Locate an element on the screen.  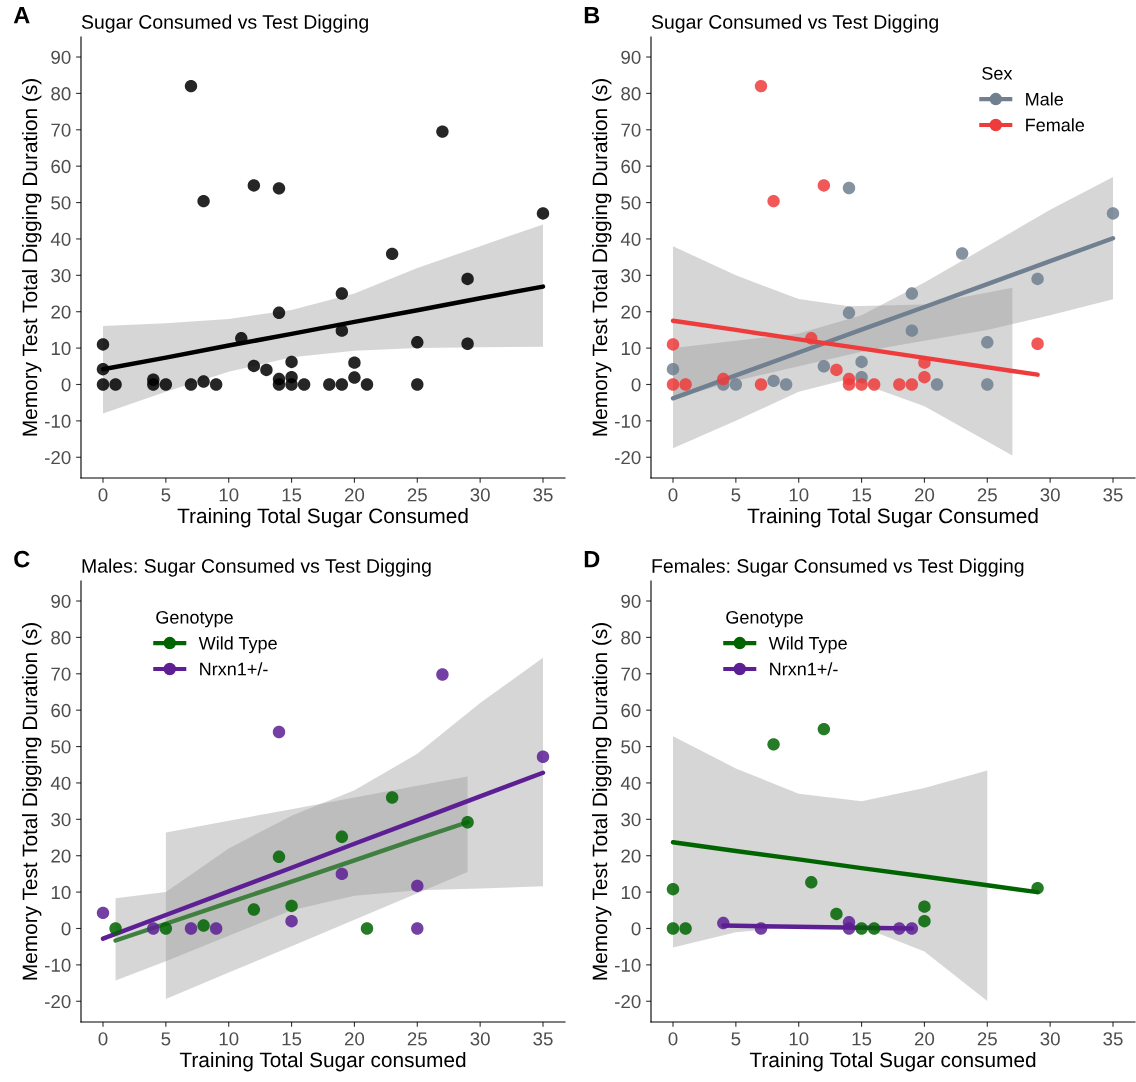
x-axis-title: Training Total Sugar Consumed is located at coordinates (892, 517).